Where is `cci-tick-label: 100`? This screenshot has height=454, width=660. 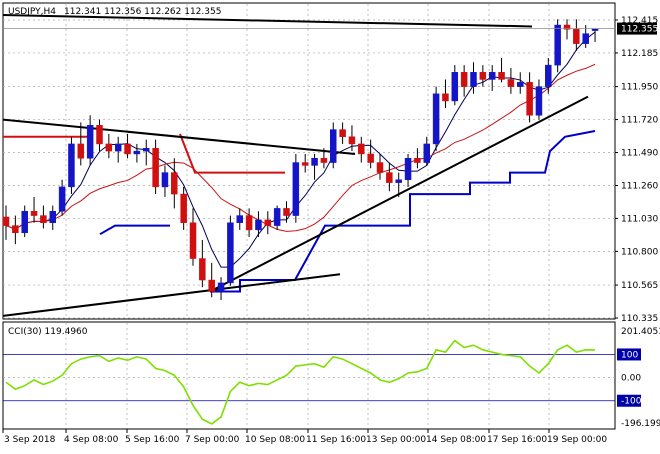
cci-tick-label: 100 is located at coordinates (629, 355).